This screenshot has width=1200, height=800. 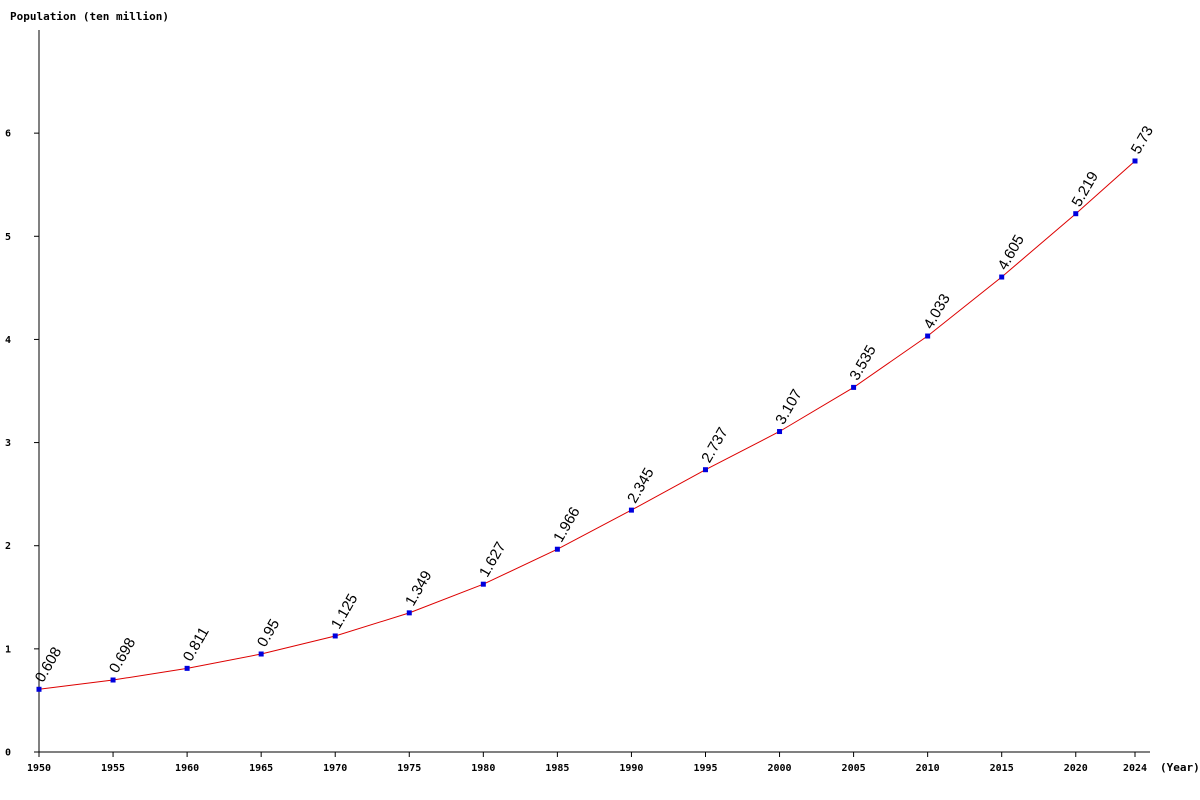 I want to click on y-tick-label: 2, so click(x=8, y=546).